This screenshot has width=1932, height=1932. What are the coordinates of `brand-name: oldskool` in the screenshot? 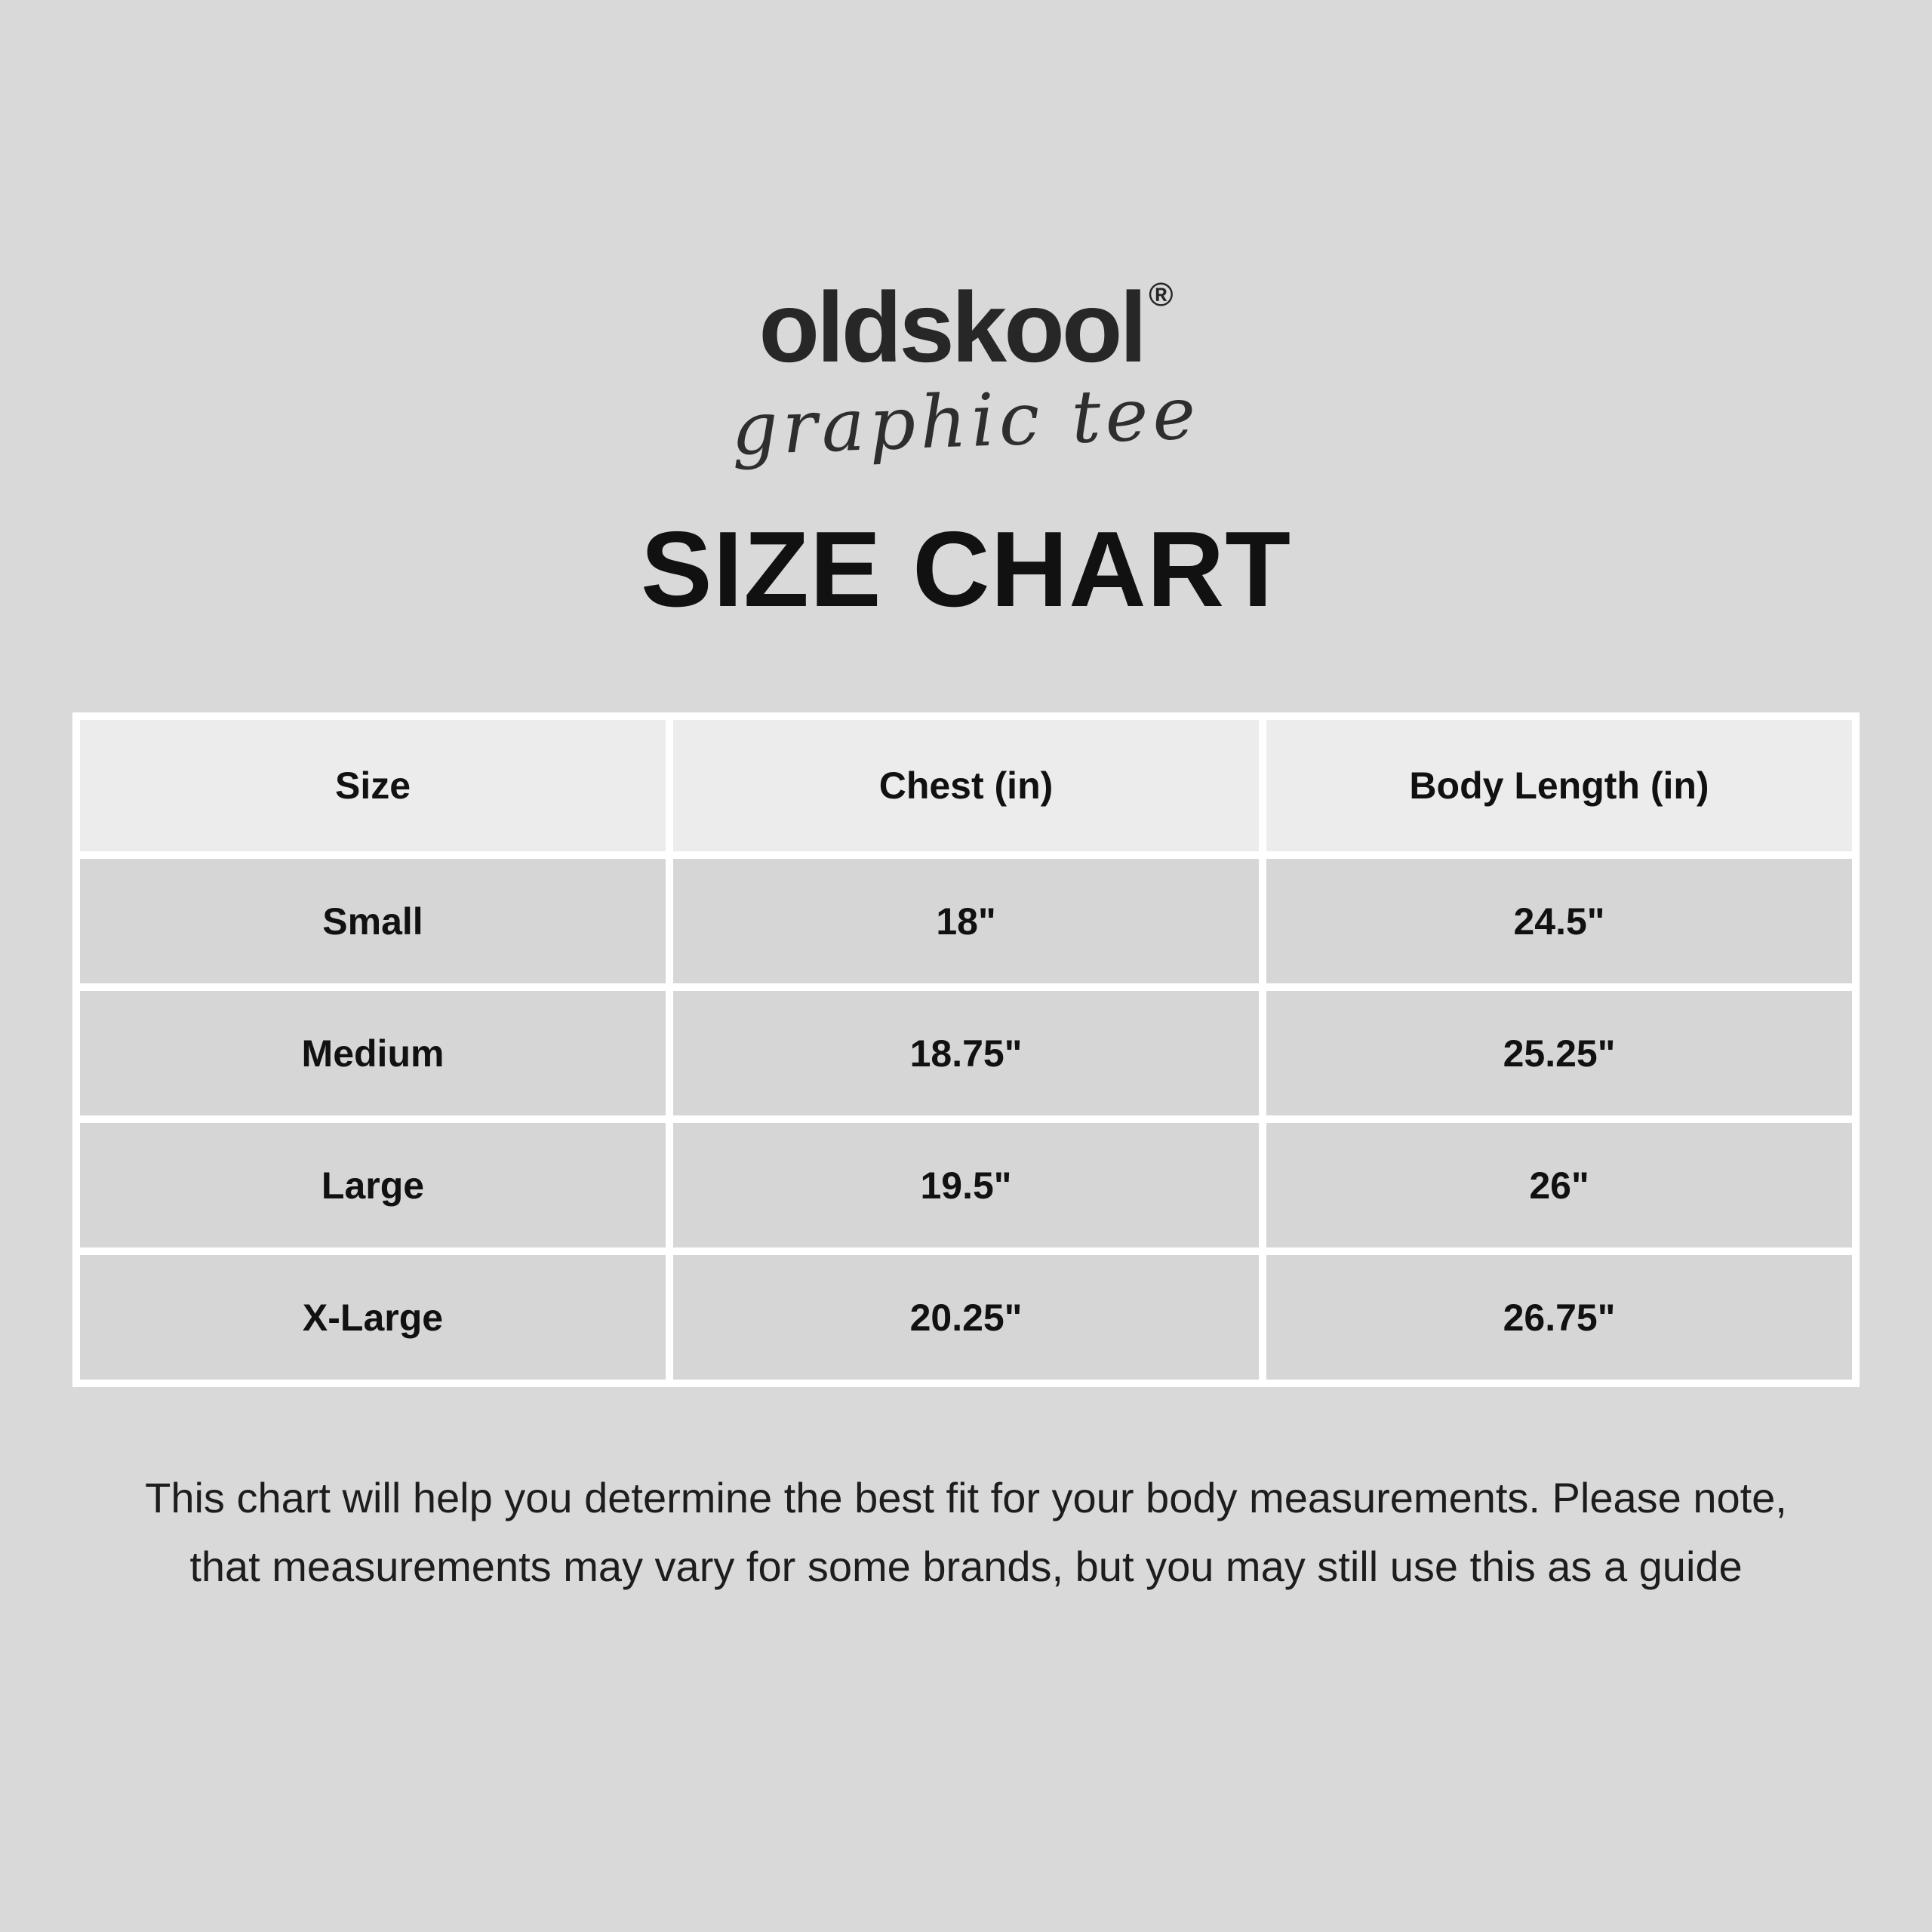 It's located at (952, 327).